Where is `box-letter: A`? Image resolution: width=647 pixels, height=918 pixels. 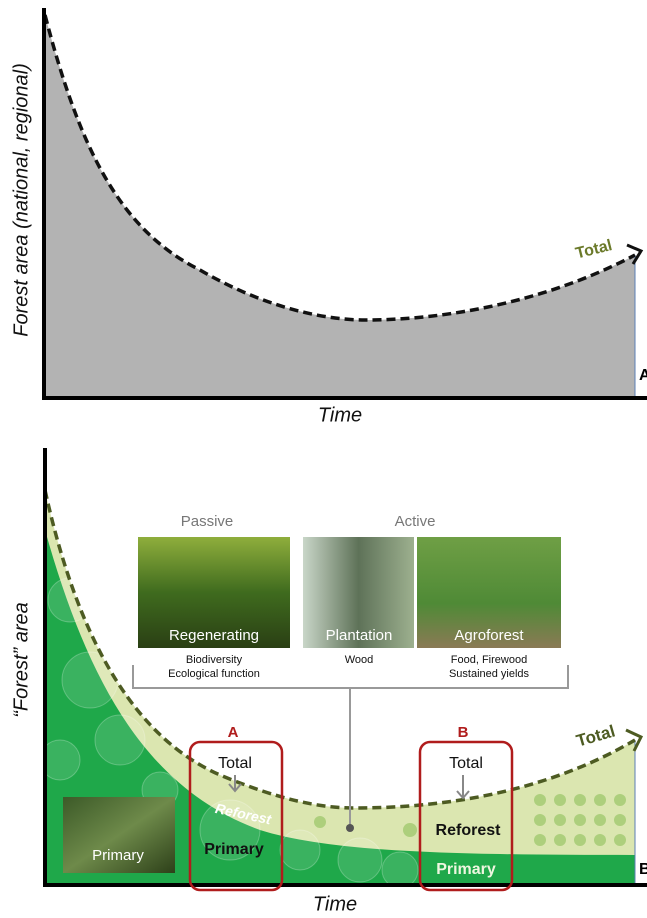 box-letter: A is located at coordinates (233, 732).